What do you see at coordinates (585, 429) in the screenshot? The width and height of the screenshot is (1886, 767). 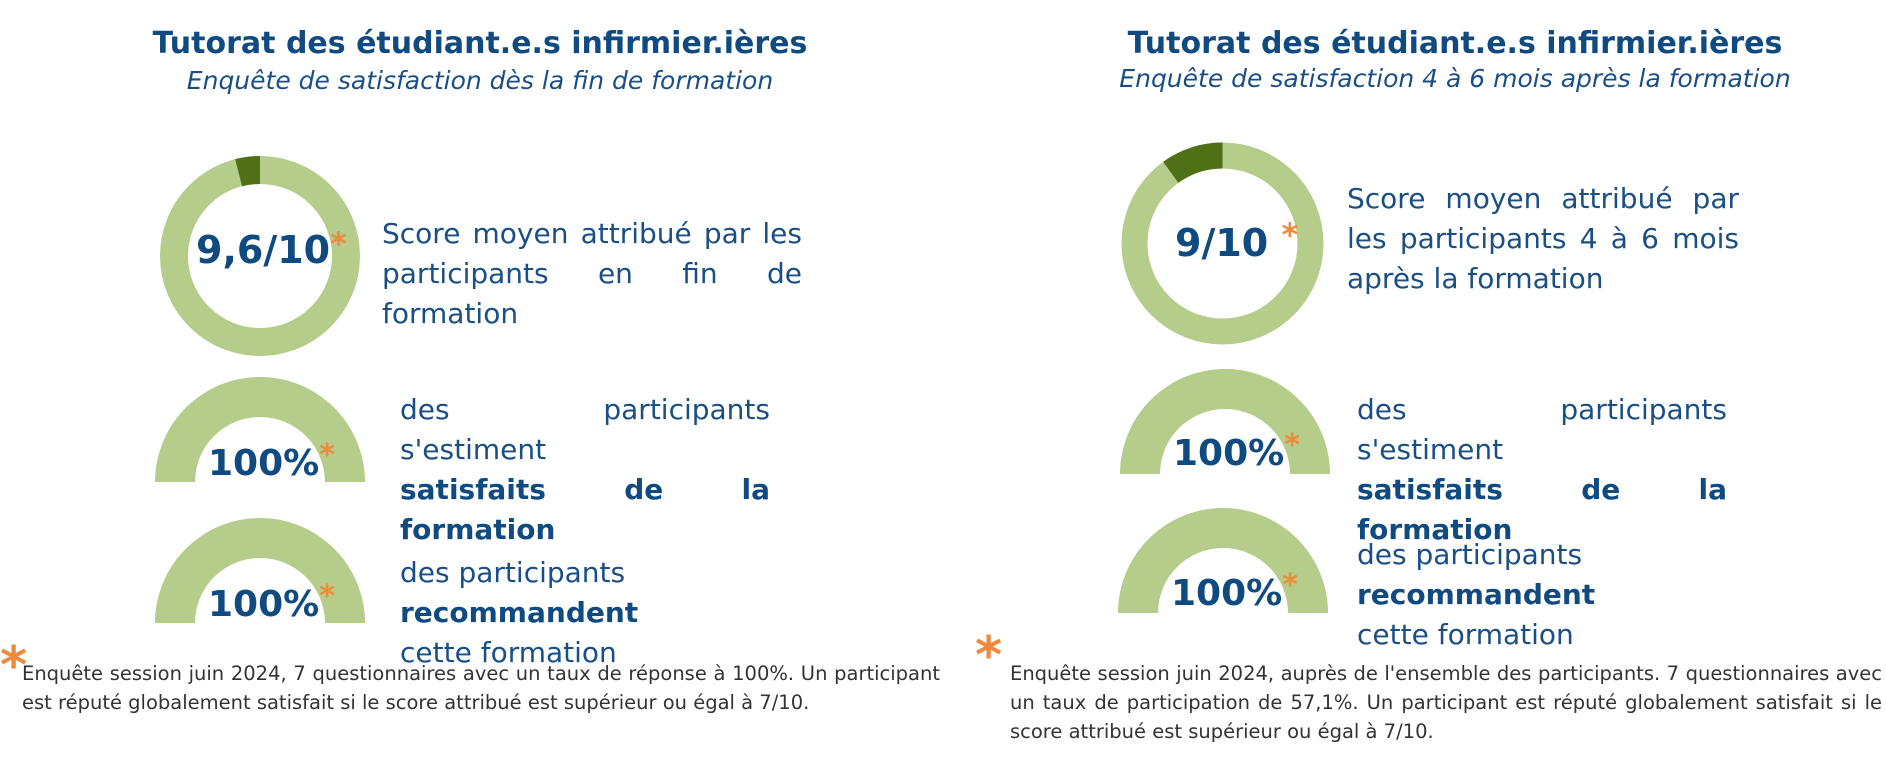 I see `left-satisfied-text-plain: des participants s'estiment` at bounding box center [585, 429].